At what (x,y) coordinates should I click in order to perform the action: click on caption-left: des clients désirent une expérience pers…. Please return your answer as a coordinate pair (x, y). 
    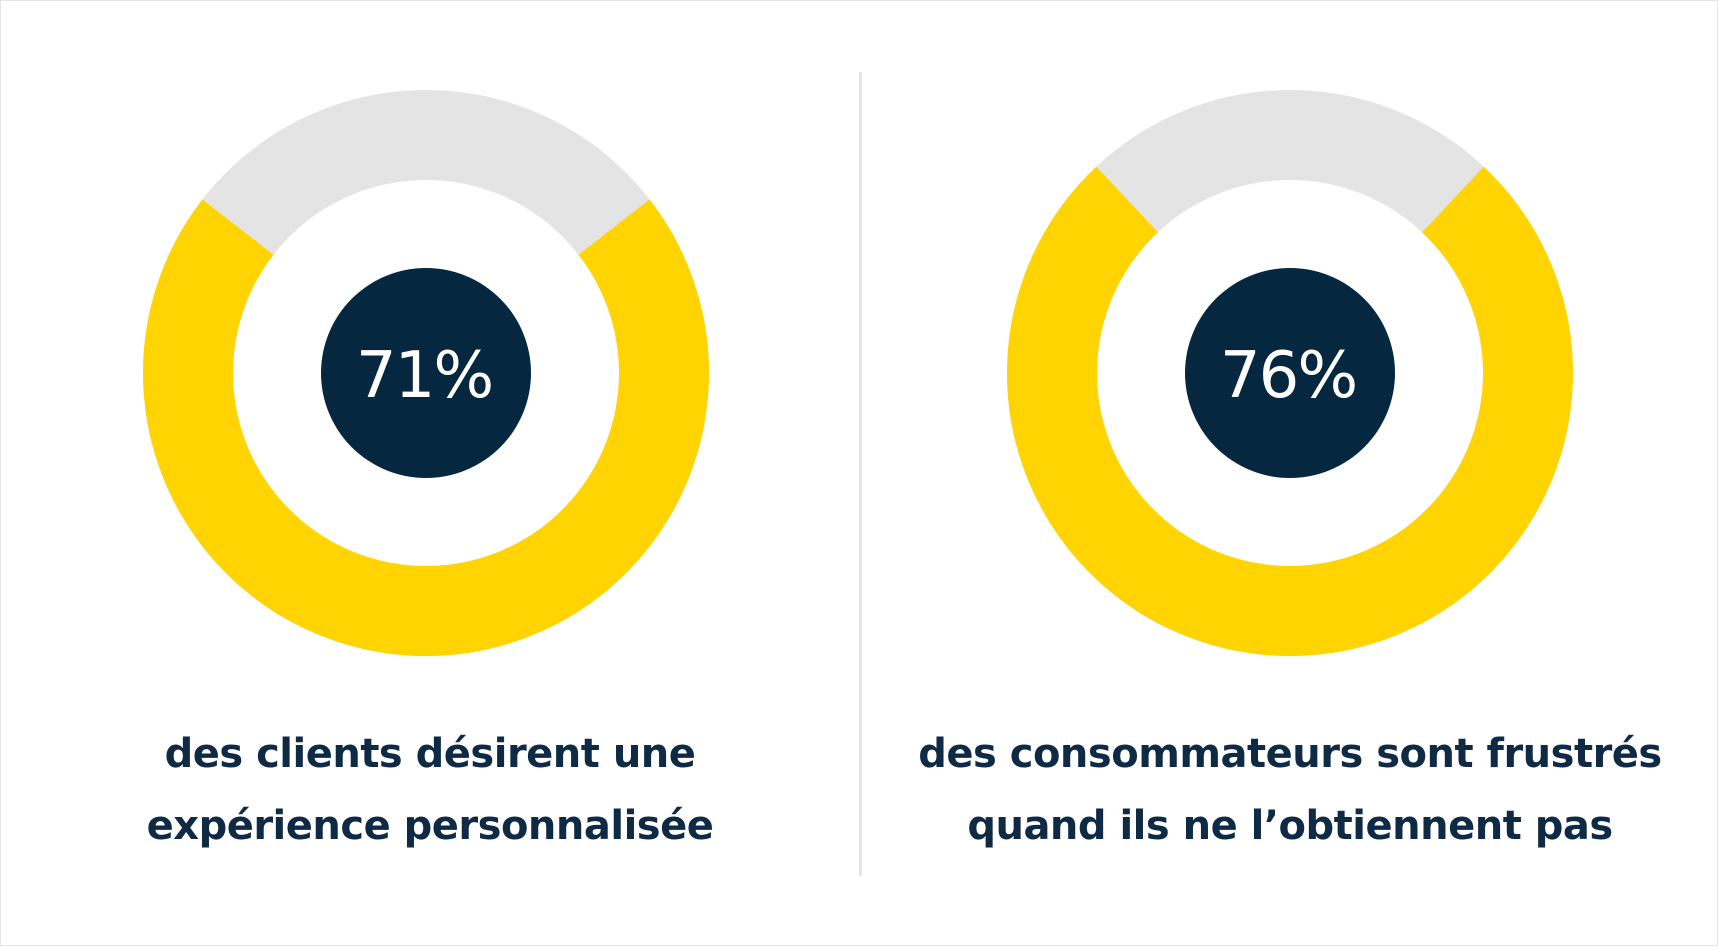
    Looking at the image, I should click on (430, 790).